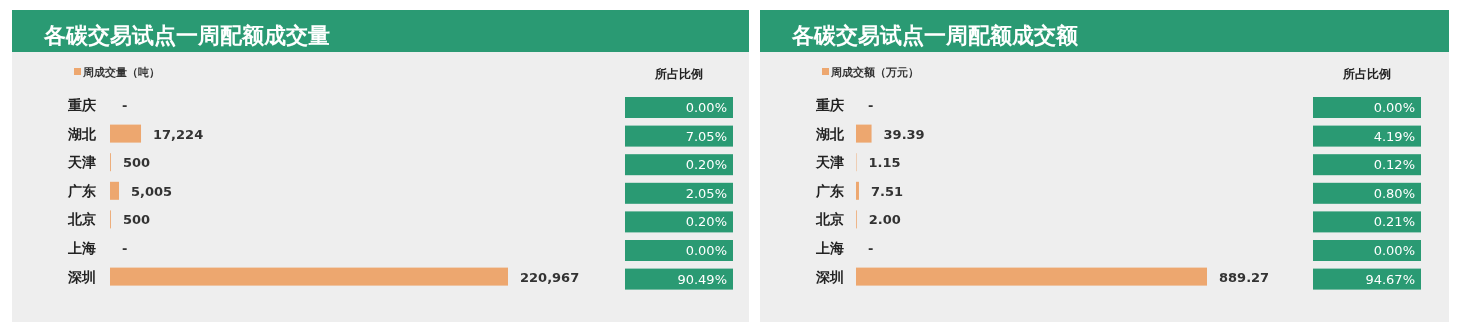  Describe the element at coordinates (1390, 279) in the screenshot. I see `text: 94.67%` at that location.